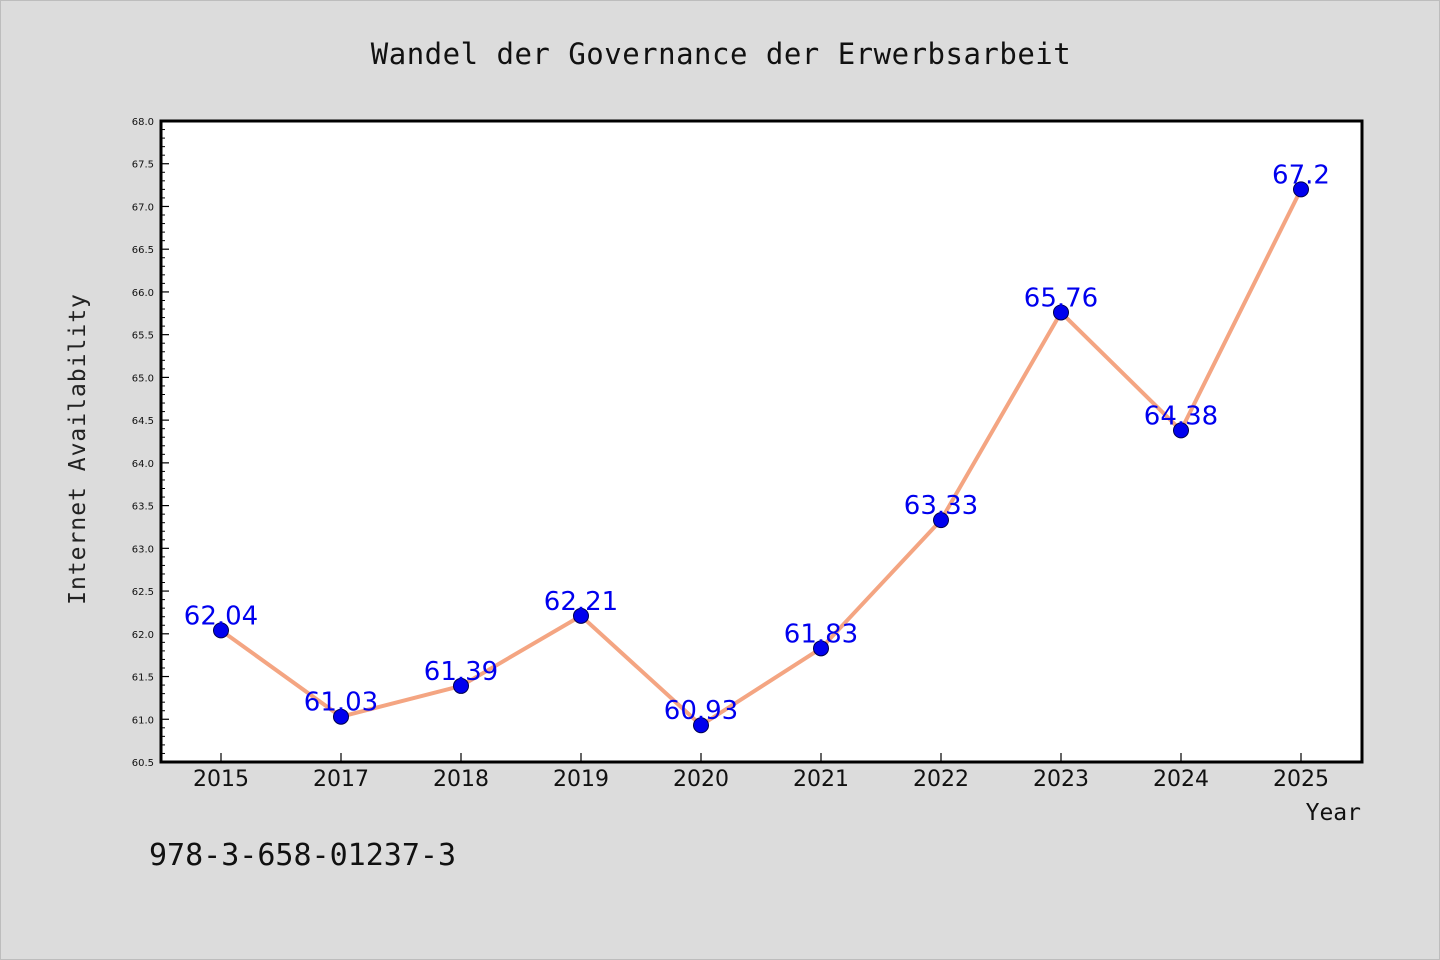 This screenshot has width=1440, height=960. Describe the element at coordinates (821, 634) in the screenshot. I see `data-label: 61.83` at that location.